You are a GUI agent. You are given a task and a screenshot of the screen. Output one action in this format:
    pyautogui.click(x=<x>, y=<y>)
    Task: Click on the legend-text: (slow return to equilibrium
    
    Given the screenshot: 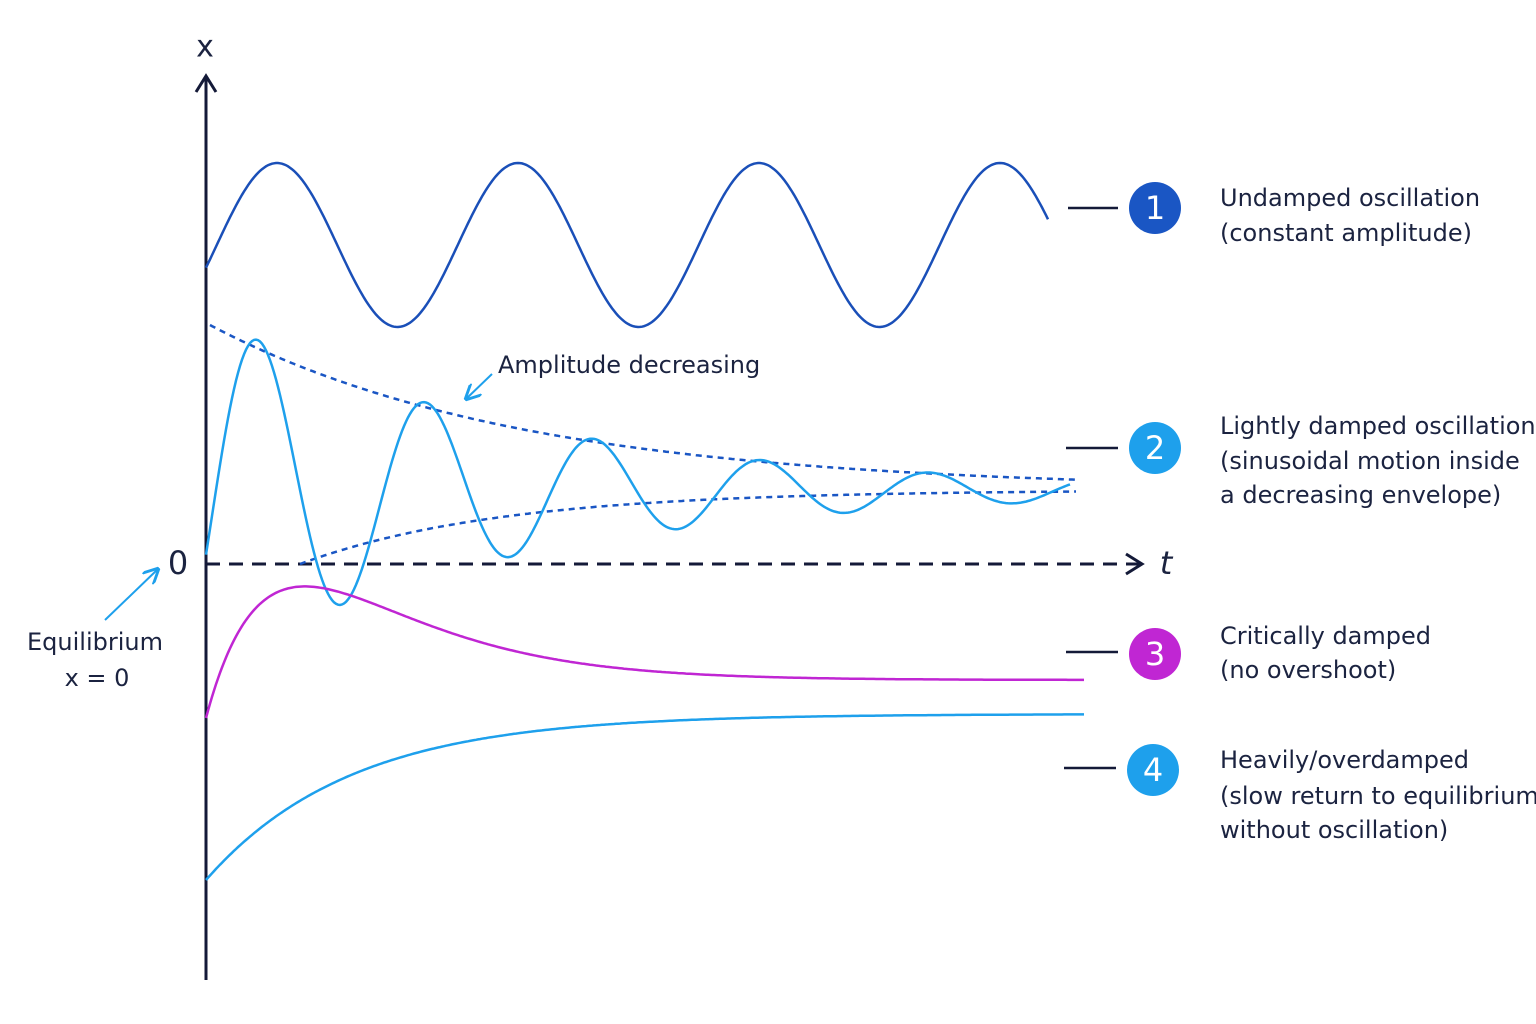 What is the action you would take?
    pyautogui.click(x=1378, y=796)
    